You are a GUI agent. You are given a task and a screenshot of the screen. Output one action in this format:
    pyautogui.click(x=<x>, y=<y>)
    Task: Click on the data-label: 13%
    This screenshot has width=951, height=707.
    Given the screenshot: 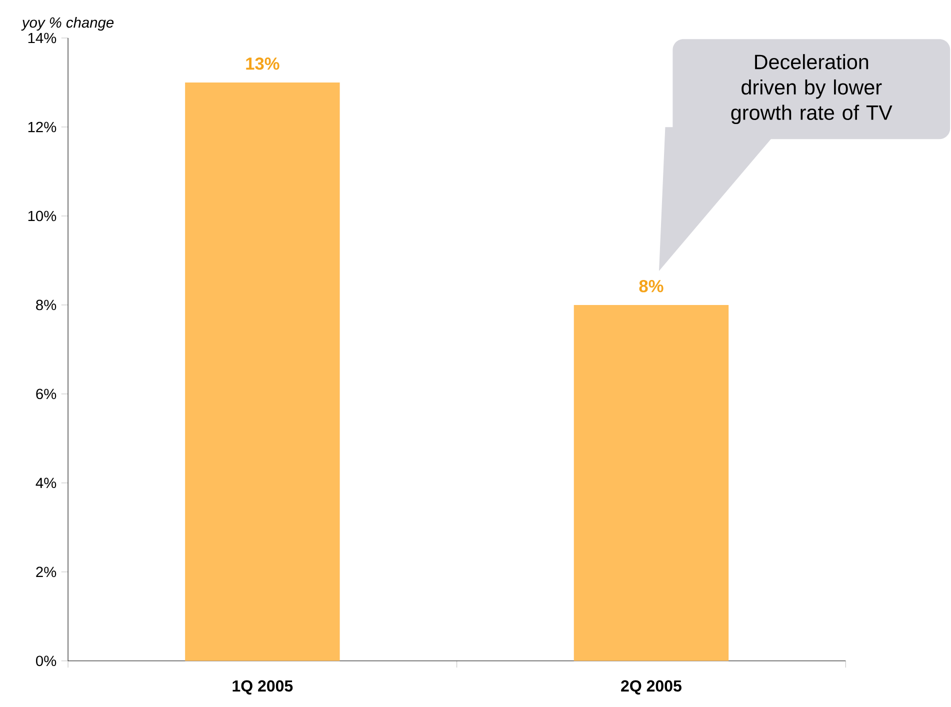 What is the action you would take?
    pyautogui.click(x=263, y=64)
    